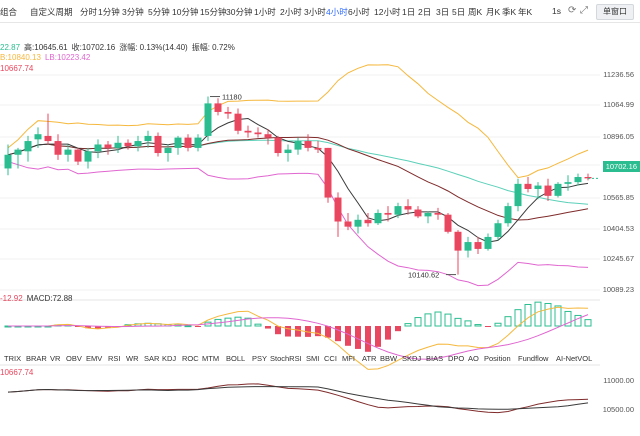  What do you see at coordinates (89, 12) in the screenshot?
I see `period-tab: 分时` at bounding box center [89, 12].